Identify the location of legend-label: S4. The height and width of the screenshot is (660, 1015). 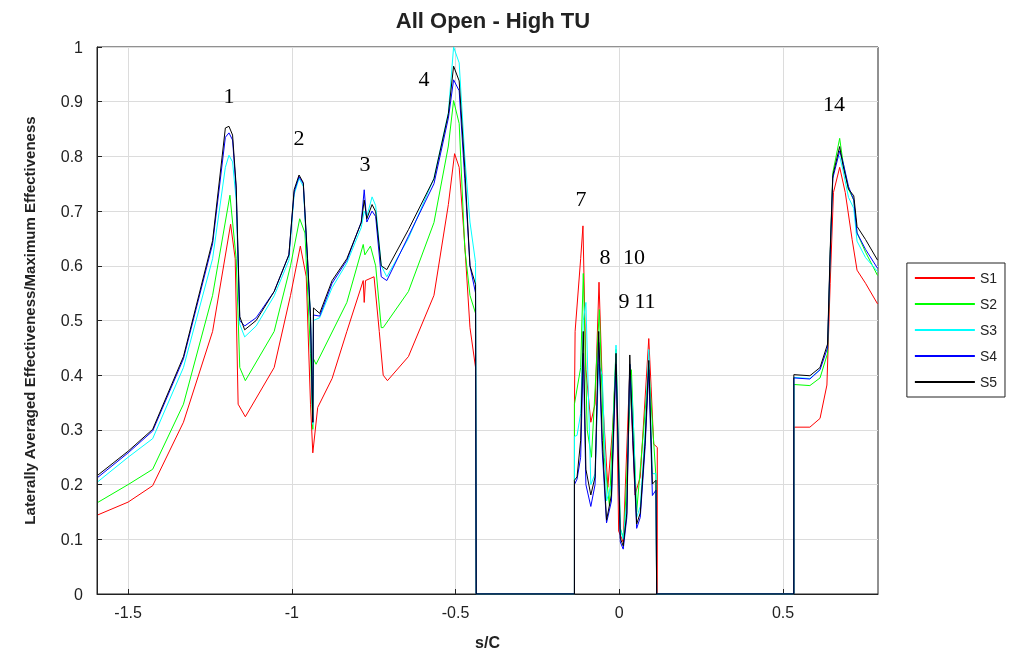
(988, 356).